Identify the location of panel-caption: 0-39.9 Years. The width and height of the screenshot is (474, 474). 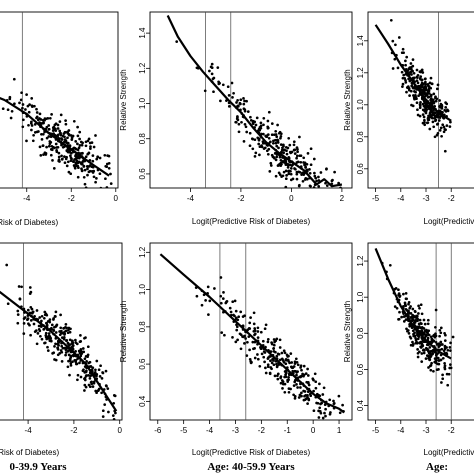
(38, 467).